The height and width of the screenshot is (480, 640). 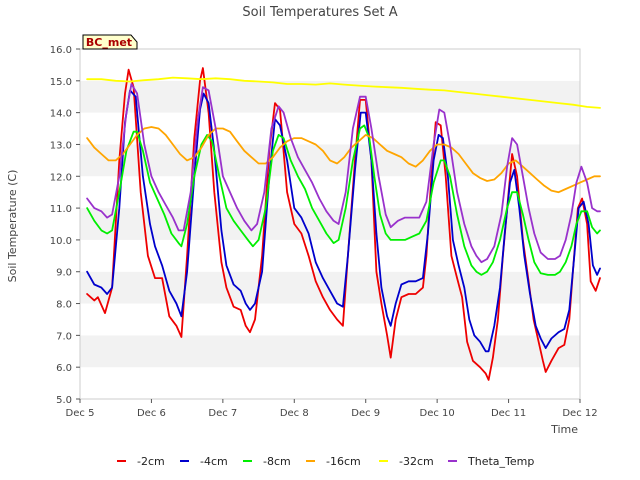 What do you see at coordinates (214, 461) in the screenshot?
I see `legend-label: -4cm` at bounding box center [214, 461].